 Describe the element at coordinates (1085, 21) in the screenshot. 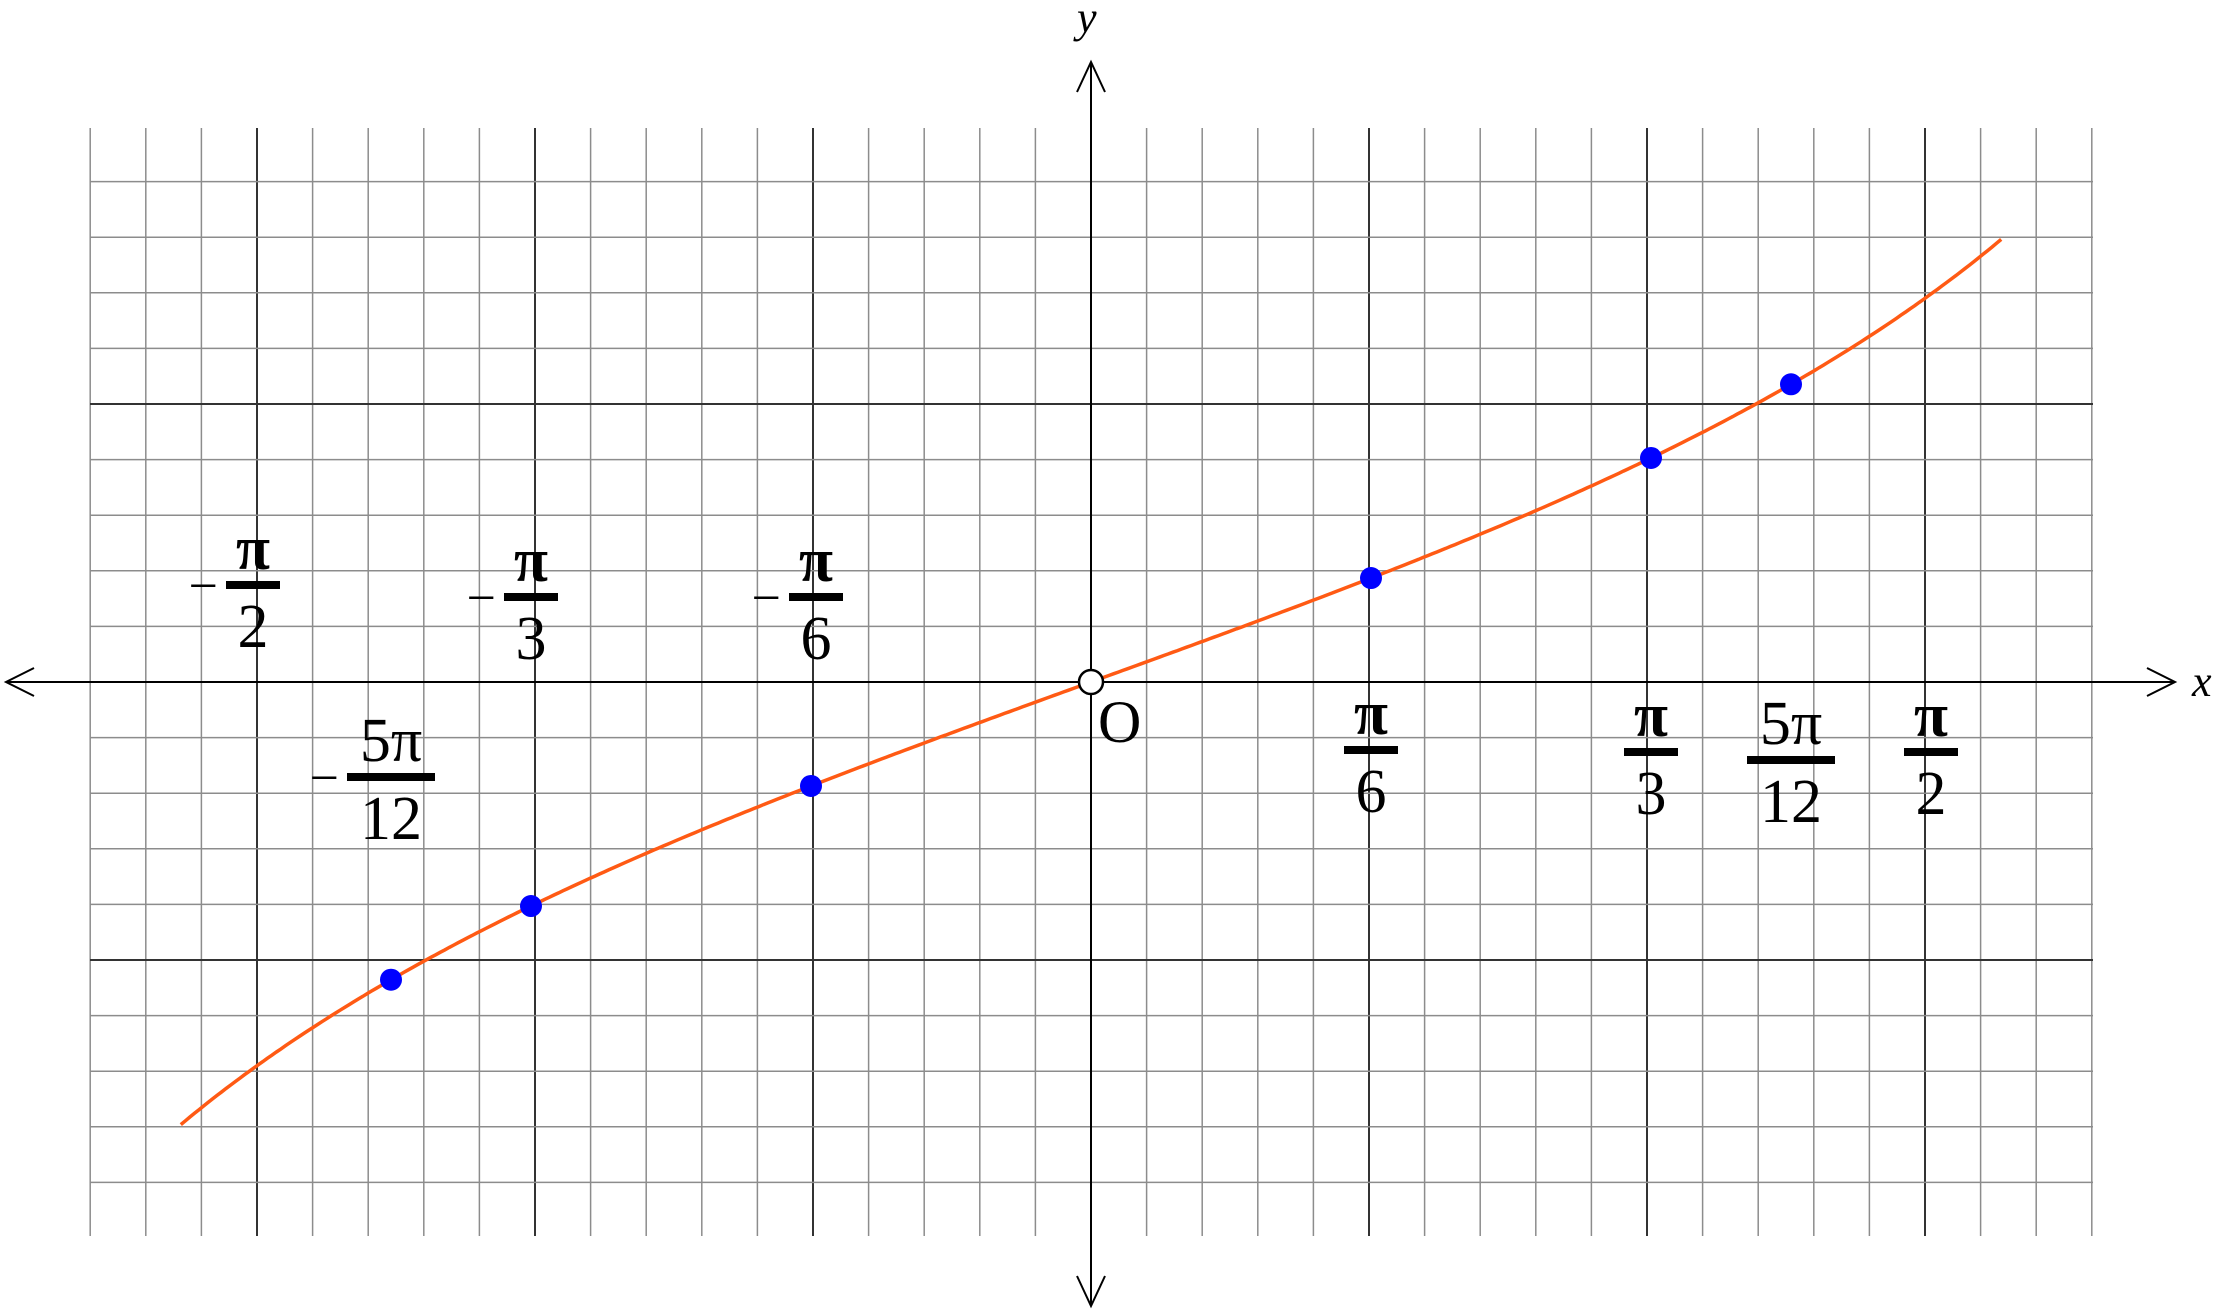

I see `y-axis-label: y` at that location.